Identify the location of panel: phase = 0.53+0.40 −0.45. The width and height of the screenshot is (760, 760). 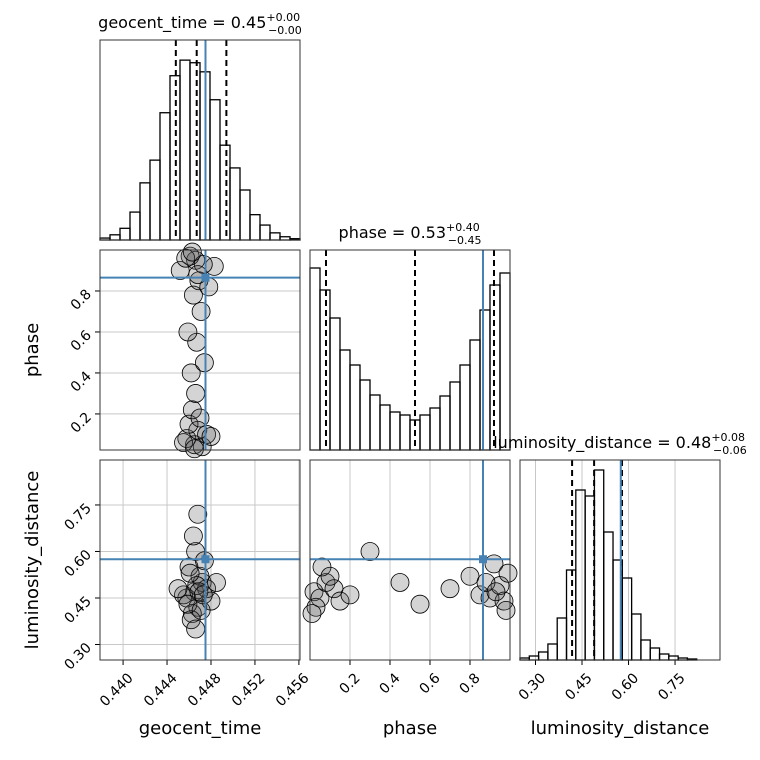
(410, 336).